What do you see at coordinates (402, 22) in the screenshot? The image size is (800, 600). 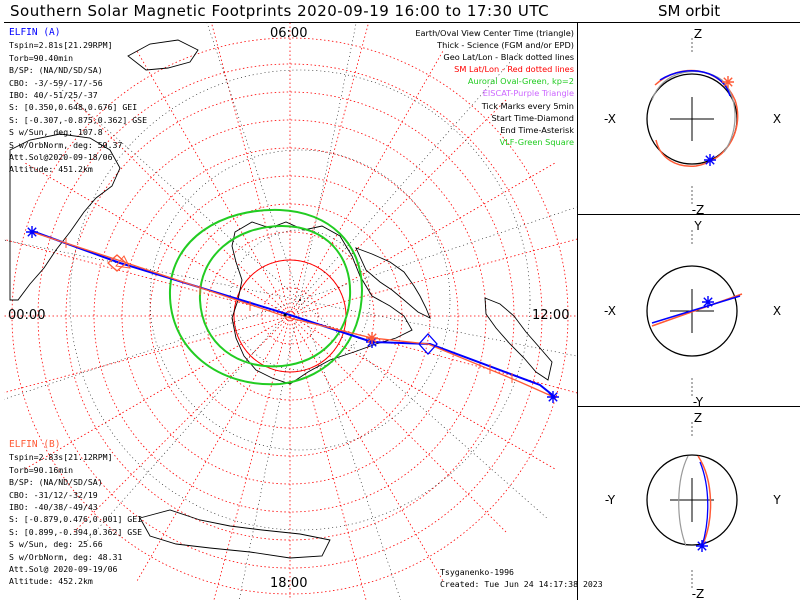 I see `map-frame-top` at bounding box center [402, 22].